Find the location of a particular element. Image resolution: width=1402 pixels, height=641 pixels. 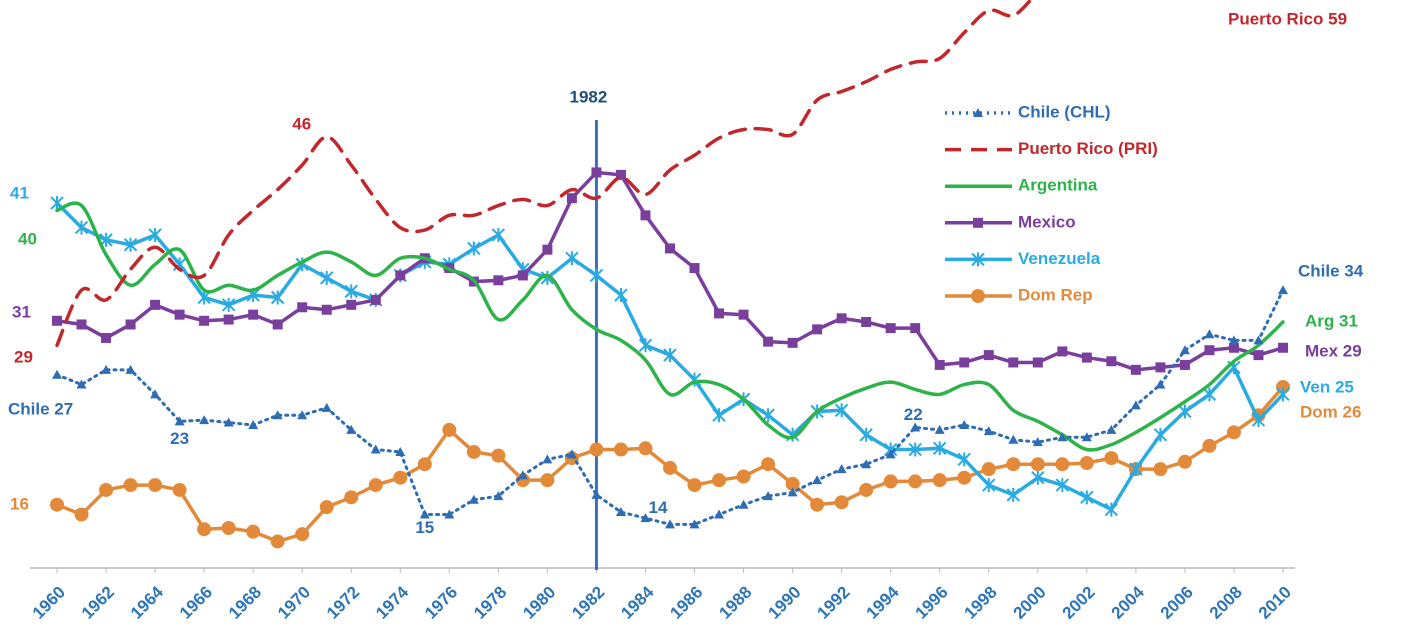

x-tick-label: 1966 is located at coordinates (196, 603).